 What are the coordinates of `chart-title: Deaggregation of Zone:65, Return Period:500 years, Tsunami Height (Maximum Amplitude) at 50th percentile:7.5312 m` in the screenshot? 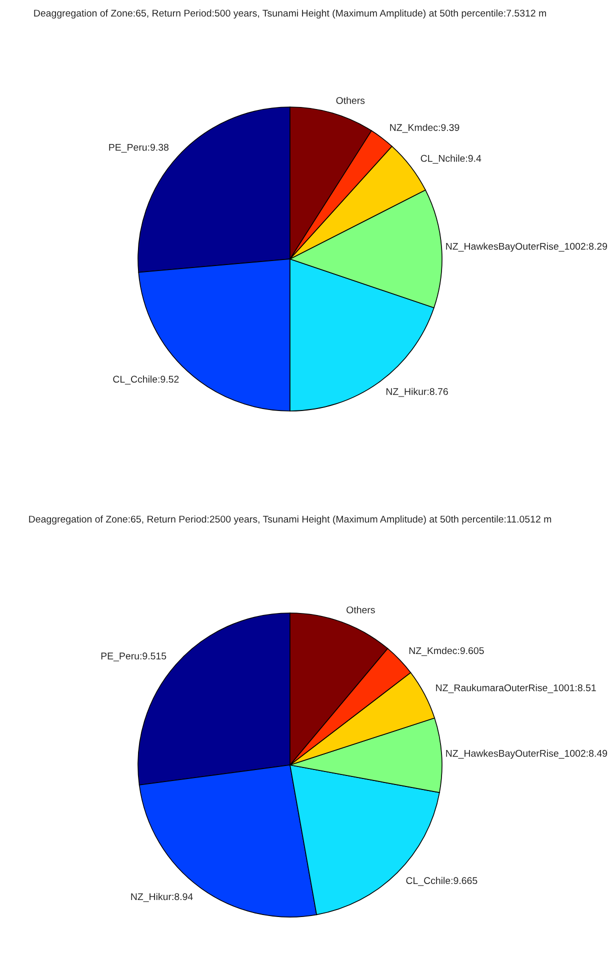 It's located at (290, 14).